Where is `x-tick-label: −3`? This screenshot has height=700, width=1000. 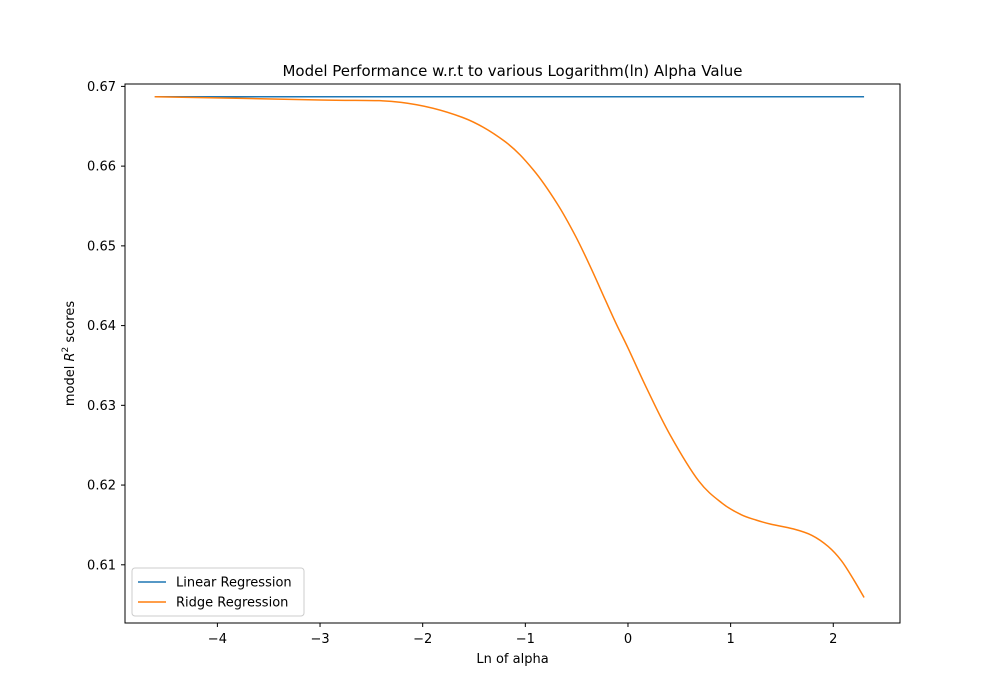 x-tick-label: −3 is located at coordinates (319, 639).